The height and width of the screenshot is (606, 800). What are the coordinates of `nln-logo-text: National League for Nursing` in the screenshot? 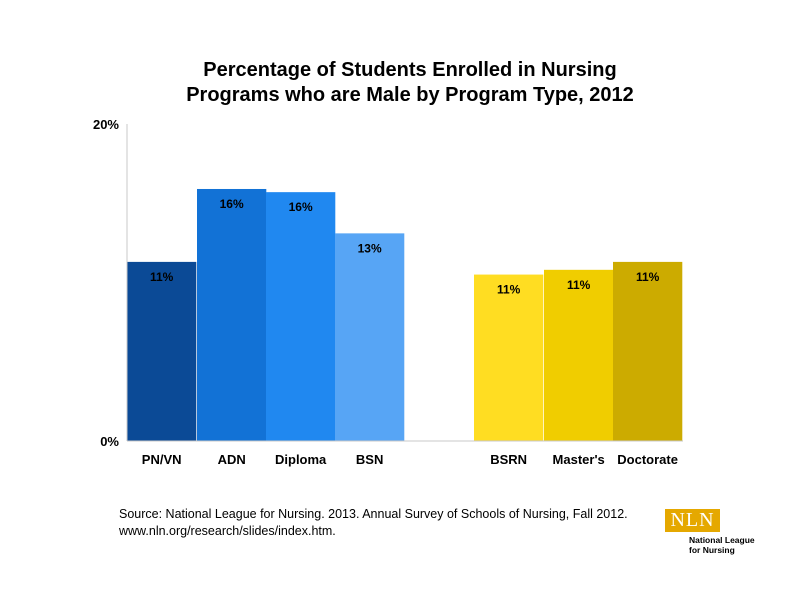 It's located at (722, 545).